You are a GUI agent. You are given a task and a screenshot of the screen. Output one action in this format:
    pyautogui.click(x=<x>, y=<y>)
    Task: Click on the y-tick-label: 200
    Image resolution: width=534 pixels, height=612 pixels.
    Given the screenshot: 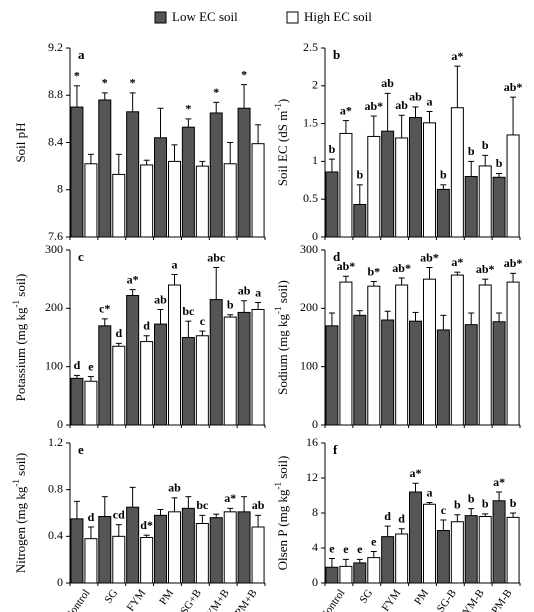 What is the action you would take?
    pyautogui.click(x=309, y=307)
    